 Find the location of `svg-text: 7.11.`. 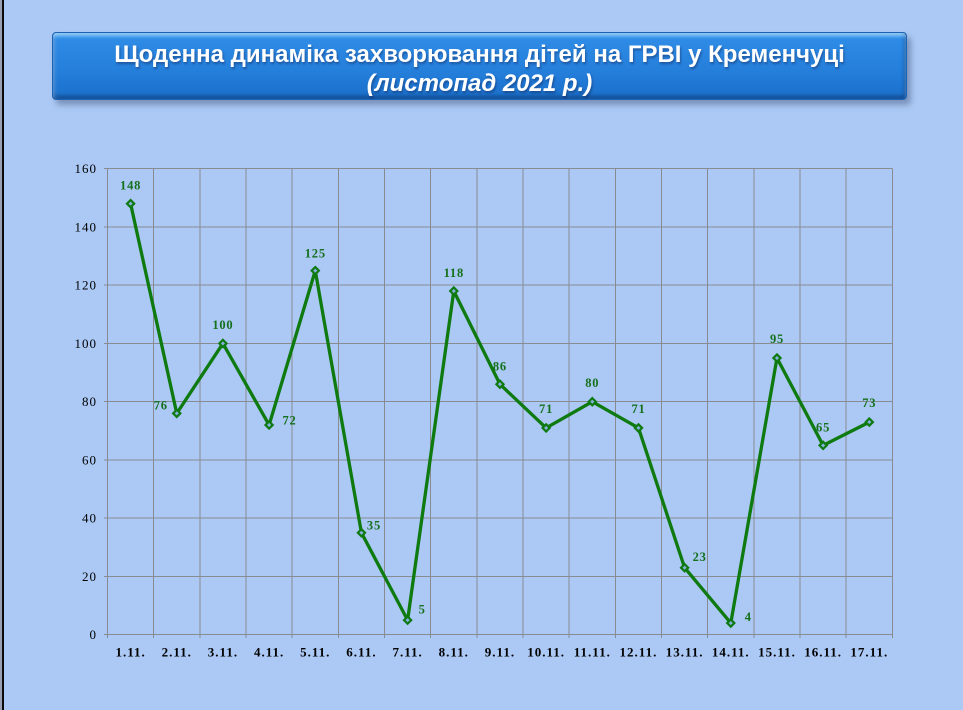

svg-text: 7.11. is located at coordinates (407, 652).